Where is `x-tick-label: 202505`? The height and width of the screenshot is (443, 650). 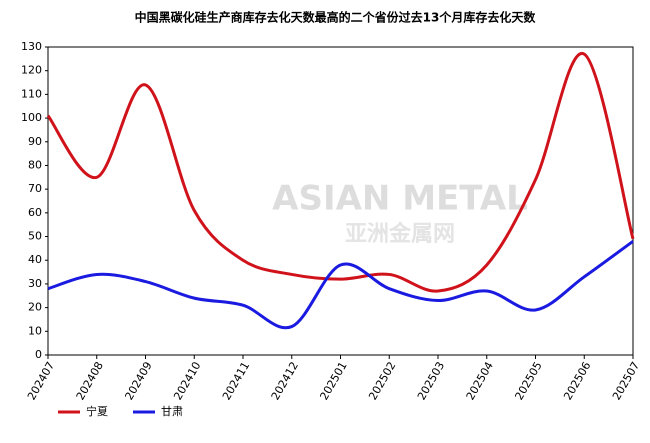 x-tick-label: 202505 is located at coordinates (528, 381).